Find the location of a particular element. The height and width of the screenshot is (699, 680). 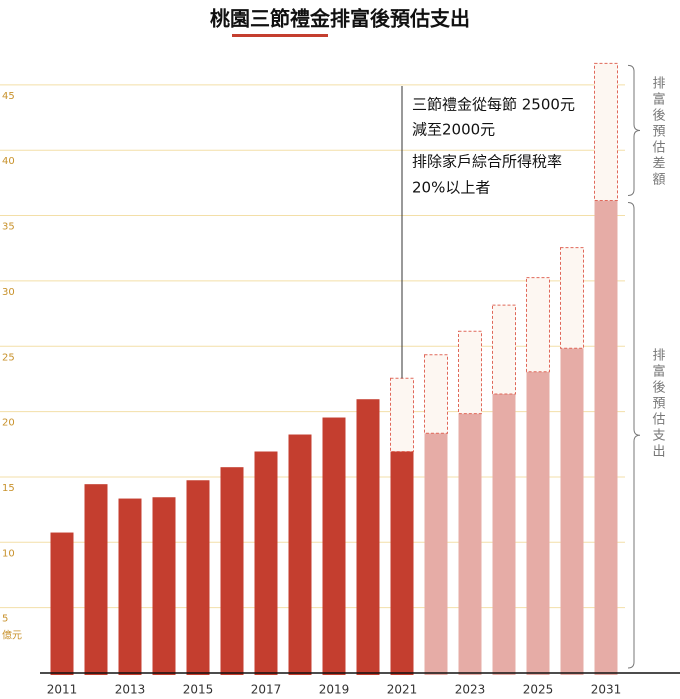

y-tick-label: 15 is located at coordinates (8, 488).